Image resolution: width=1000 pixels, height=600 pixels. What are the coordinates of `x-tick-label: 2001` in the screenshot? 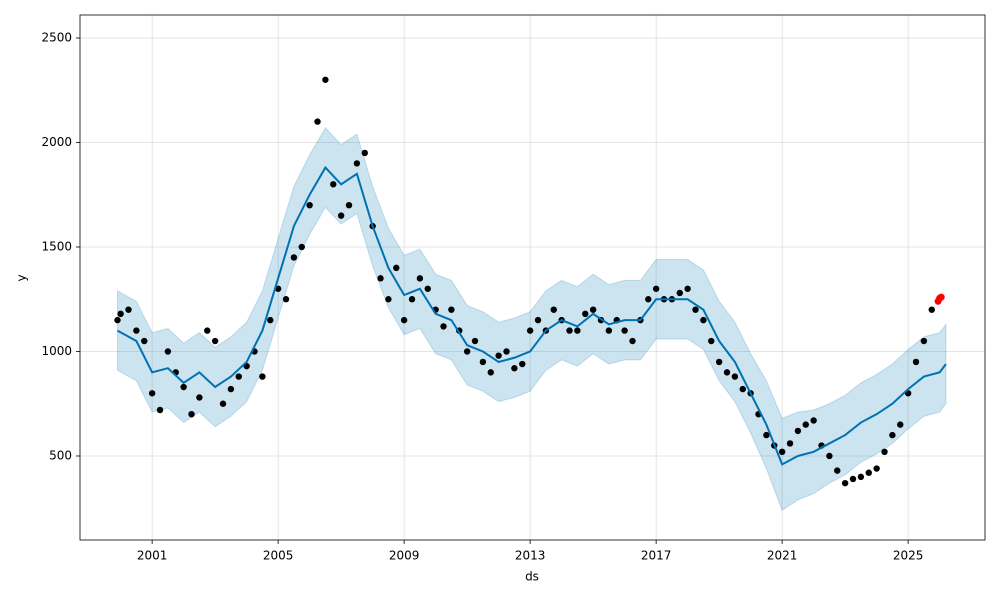 It's located at (152, 556).